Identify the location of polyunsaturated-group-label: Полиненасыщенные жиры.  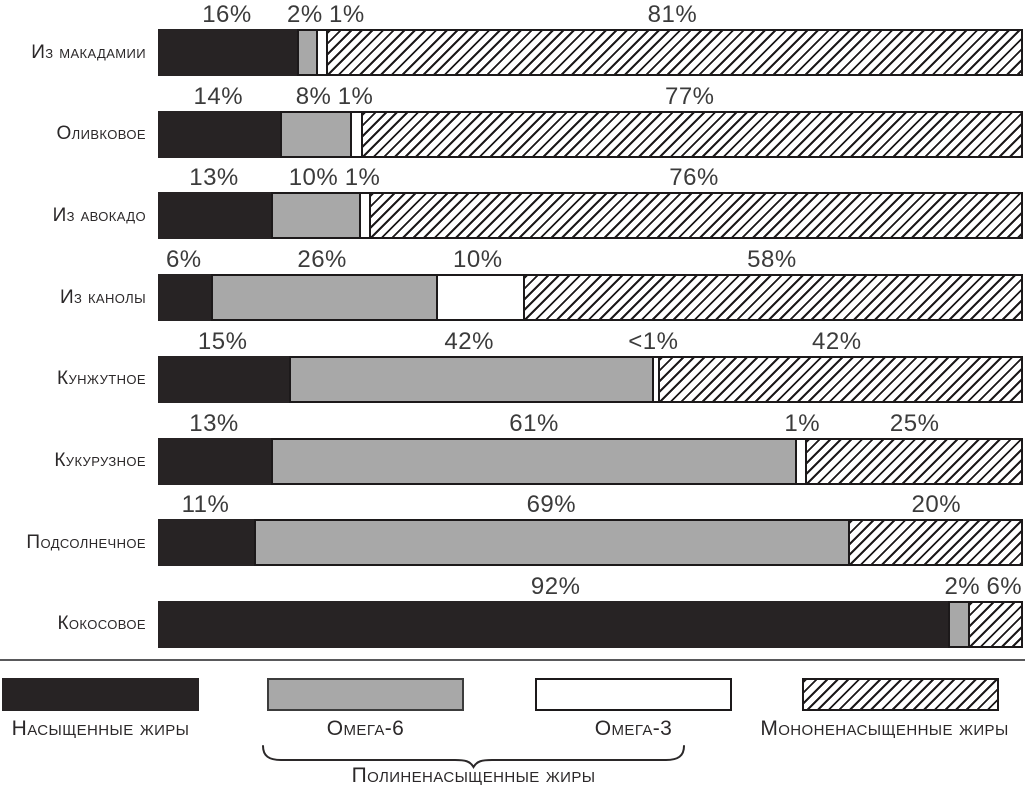
(473, 775).